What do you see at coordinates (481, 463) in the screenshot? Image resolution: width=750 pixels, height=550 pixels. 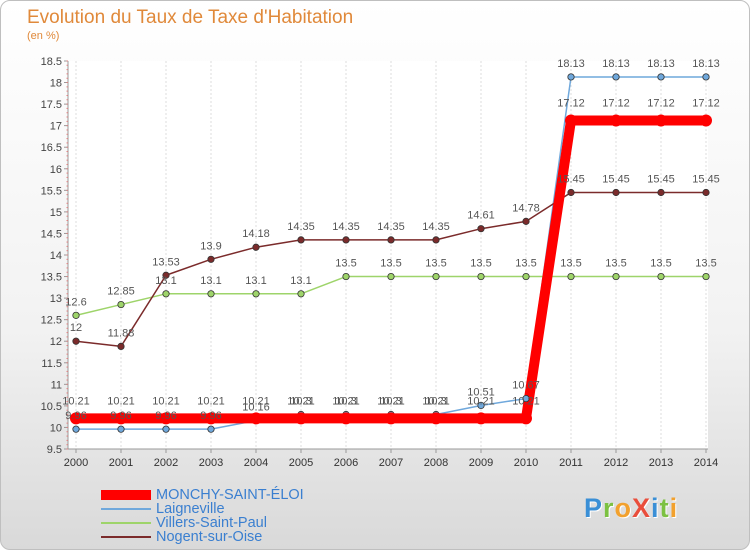 I see `x-tick-label: 2009` at bounding box center [481, 463].